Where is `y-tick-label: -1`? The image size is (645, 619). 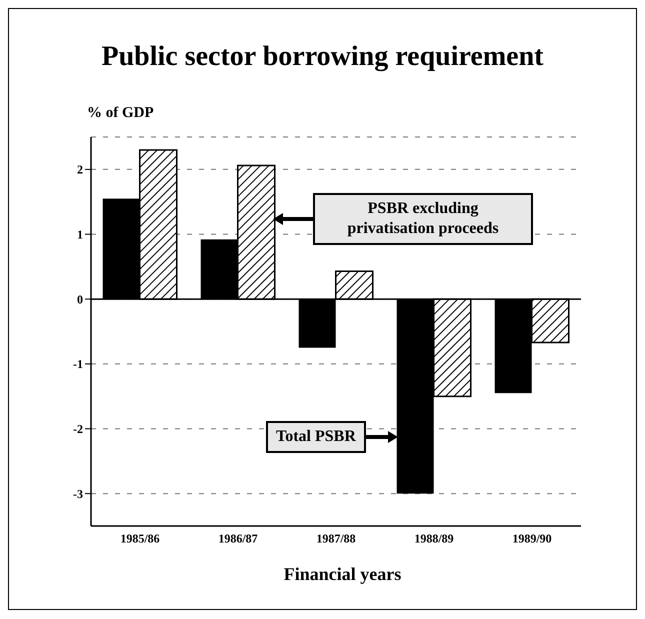 y-tick-label: -1 is located at coordinates (78, 364).